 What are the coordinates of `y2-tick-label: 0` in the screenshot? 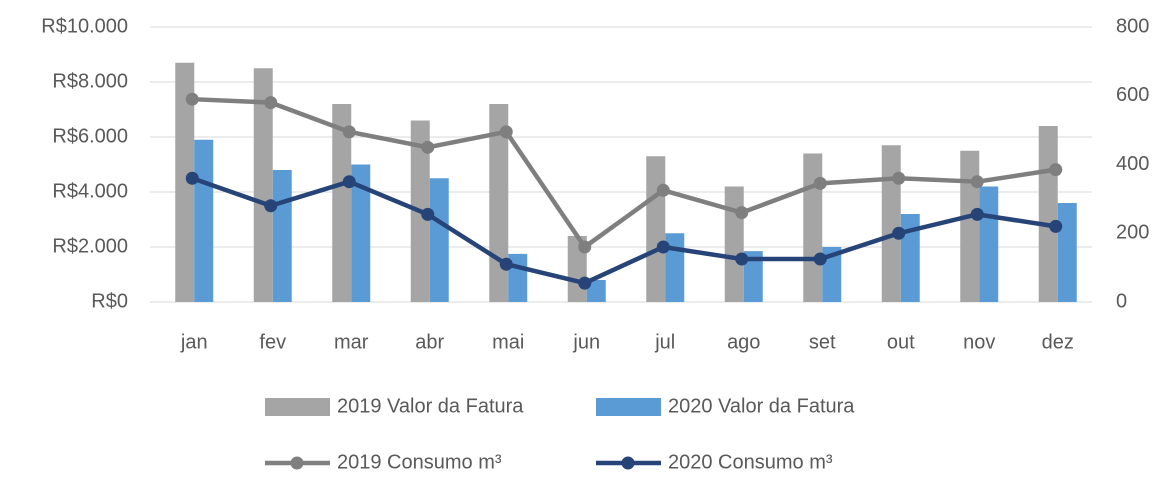 It's located at (1121, 301).